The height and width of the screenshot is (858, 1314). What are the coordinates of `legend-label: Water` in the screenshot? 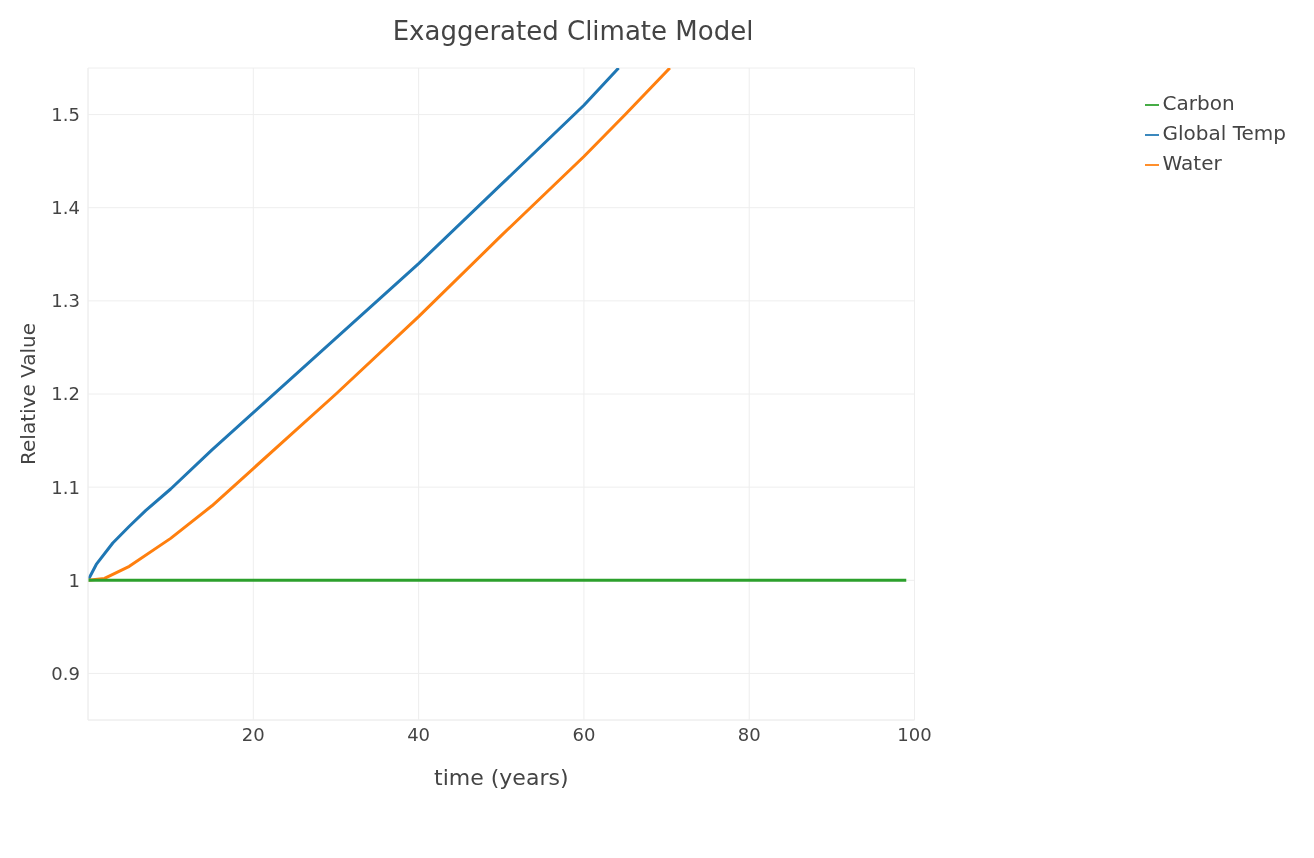 It's located at (1192, 163).